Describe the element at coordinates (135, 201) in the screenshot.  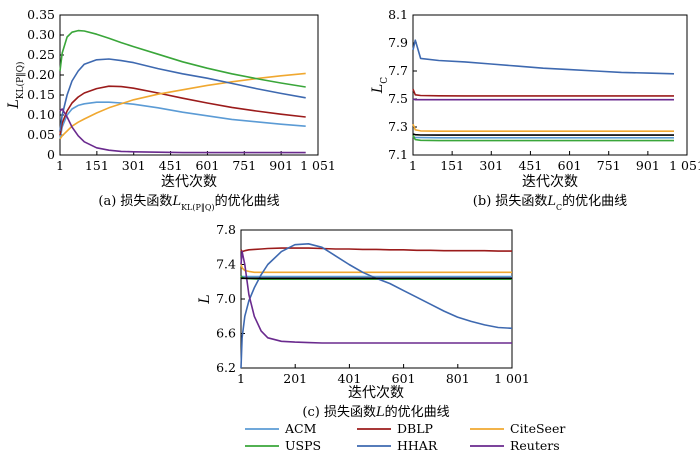
I see `caption-prefix: (a) 损失函数` at that location.